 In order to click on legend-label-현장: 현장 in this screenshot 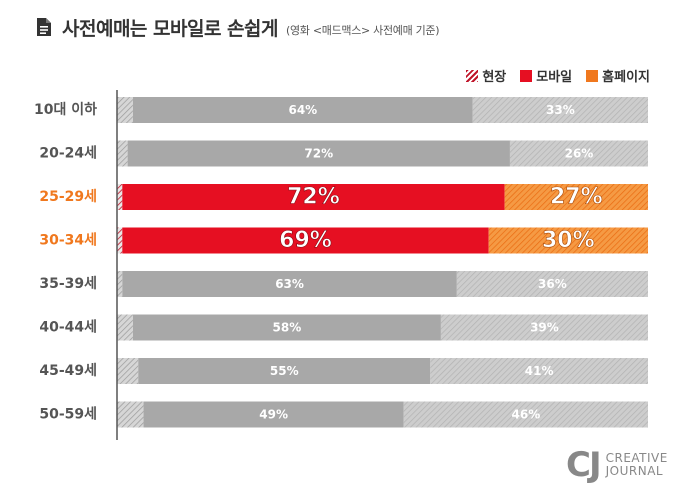, I will do `click(494, 77)`.